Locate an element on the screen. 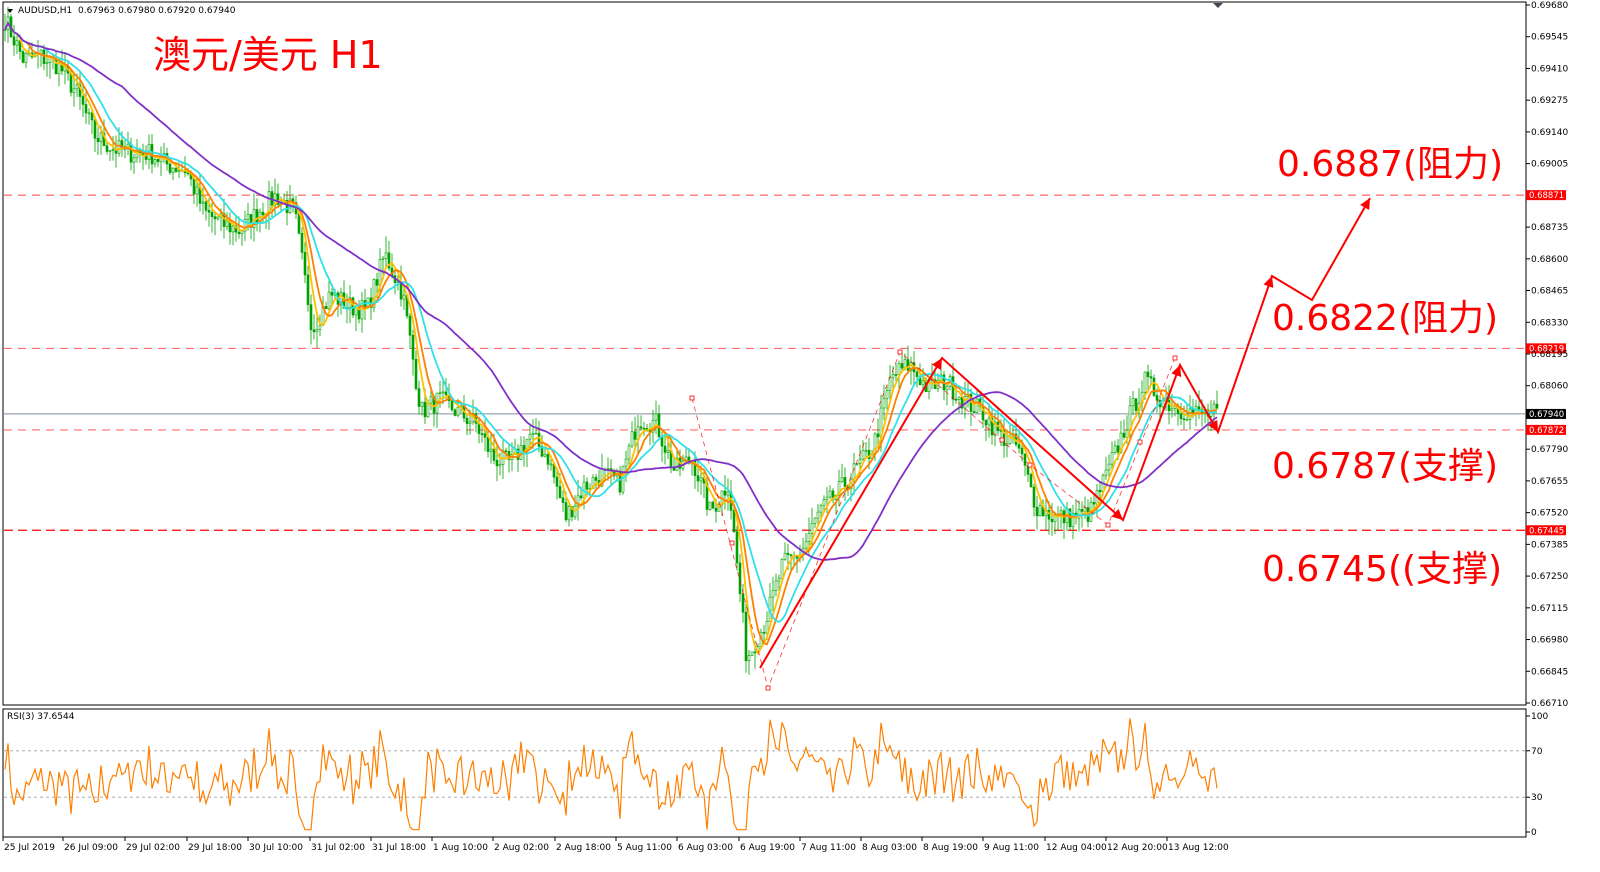 This screenshot has width=1600, height=872. time-tick-label-3: 29 Jul 18:00 is located at coordinates (215, 848).